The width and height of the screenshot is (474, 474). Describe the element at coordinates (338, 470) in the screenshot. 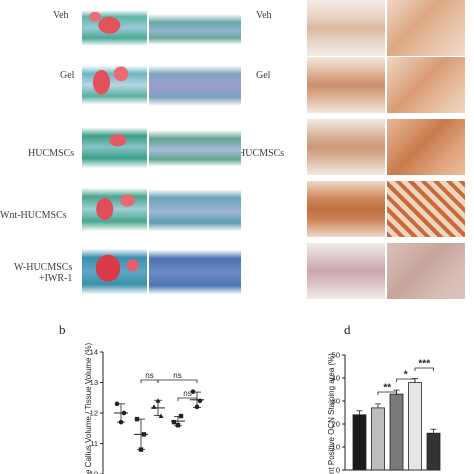

I see `chart-d-ytick-label: 0` at that location.